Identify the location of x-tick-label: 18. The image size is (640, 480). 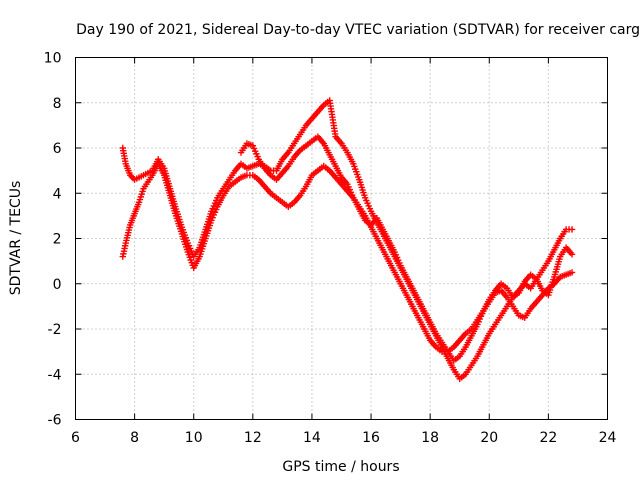
(430, 438).